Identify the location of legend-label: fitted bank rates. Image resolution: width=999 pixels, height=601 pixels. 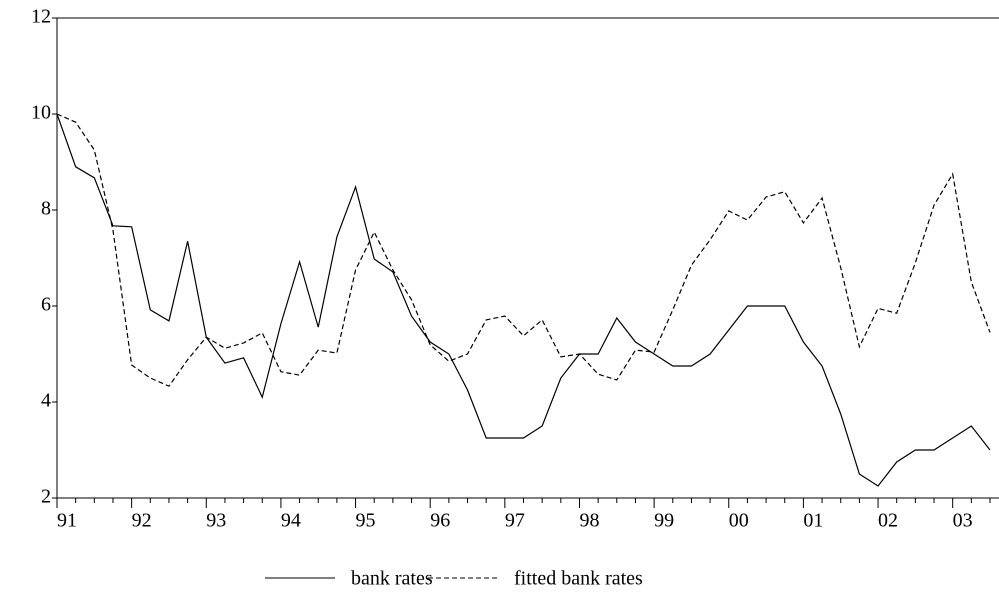
(578, 579).